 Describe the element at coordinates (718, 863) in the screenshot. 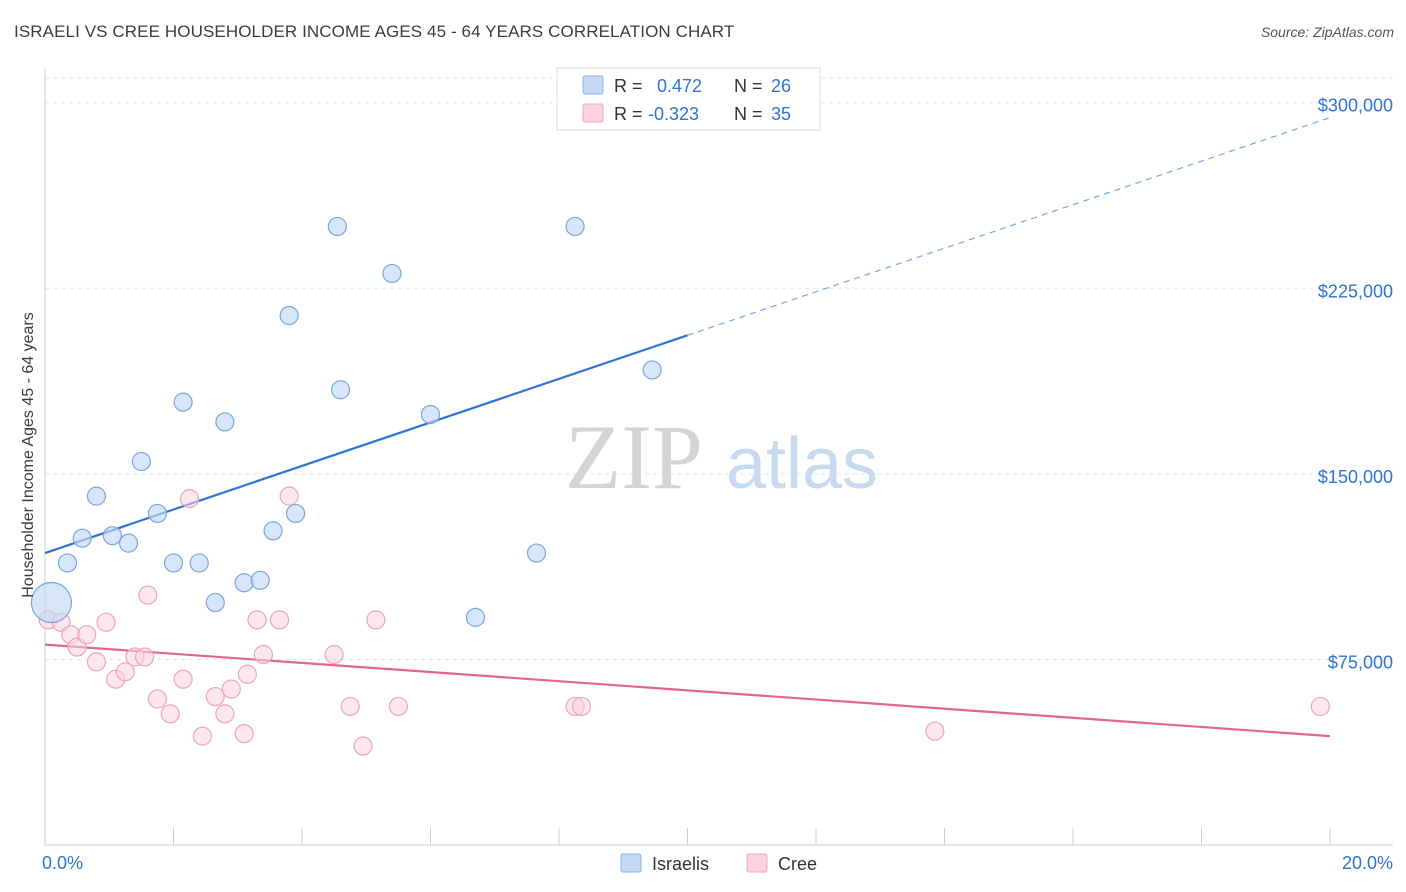

I see `legend-bottom: Israelis Cree` at that location.